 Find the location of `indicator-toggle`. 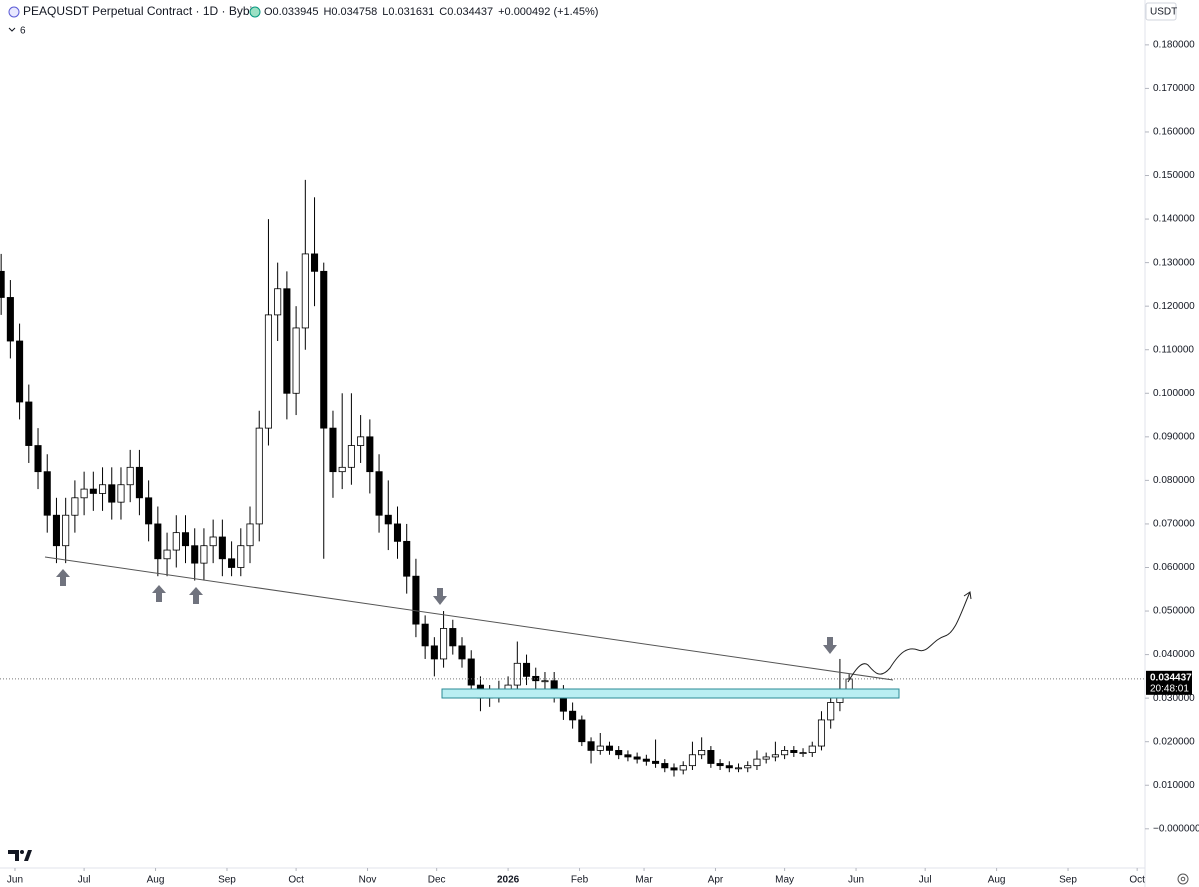

indicator-toggle is located at coordinates (12, 29).